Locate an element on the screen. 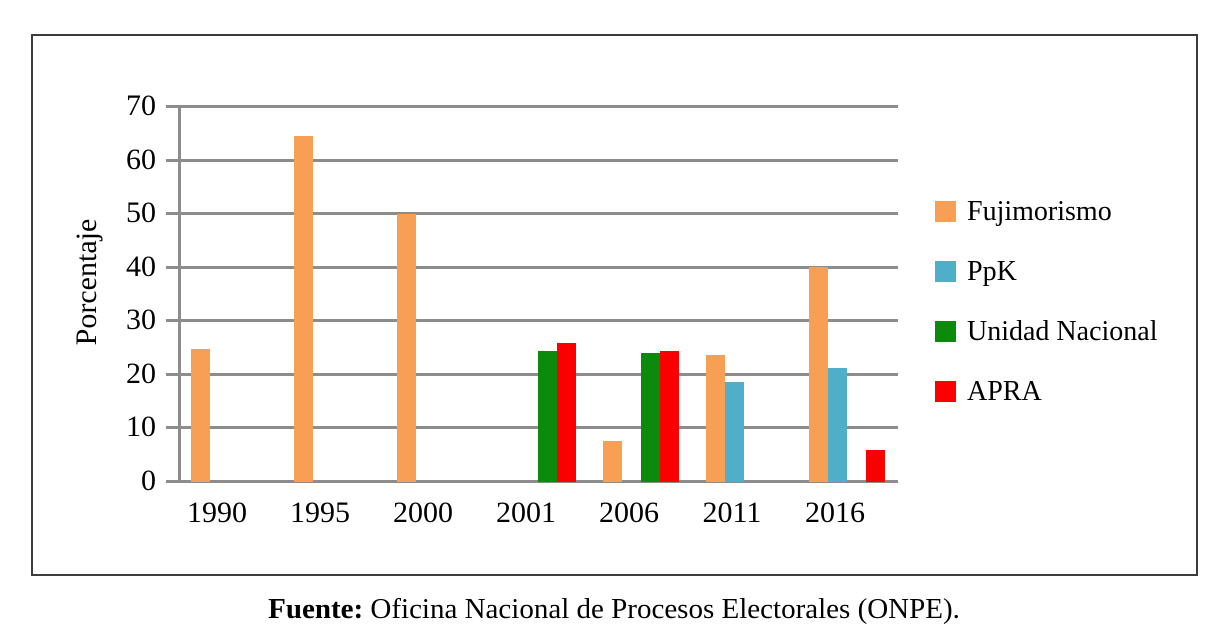 This screenshot has height=641, width=1228. bar-fujimorismo-2006 is located at coordinates (612, 461).